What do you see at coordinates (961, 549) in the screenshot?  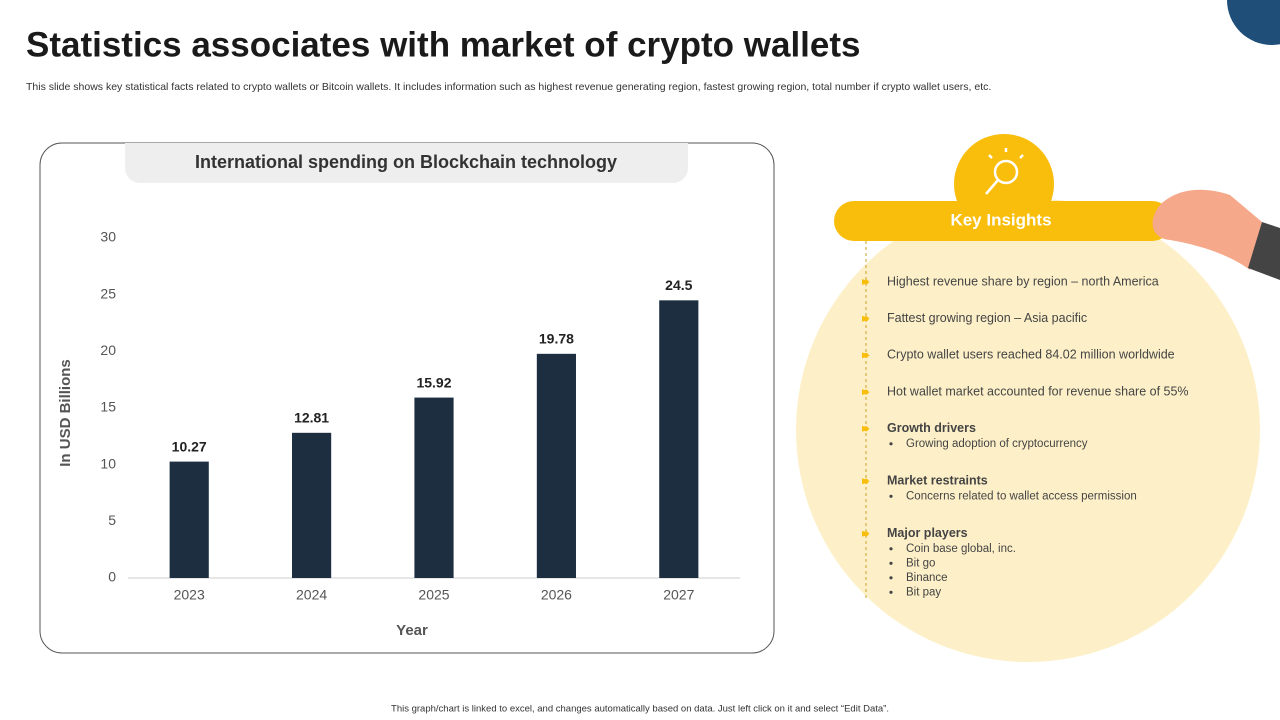 I see `insight-bullet: Coin base global, inc.` at bounding box center [961, 549].